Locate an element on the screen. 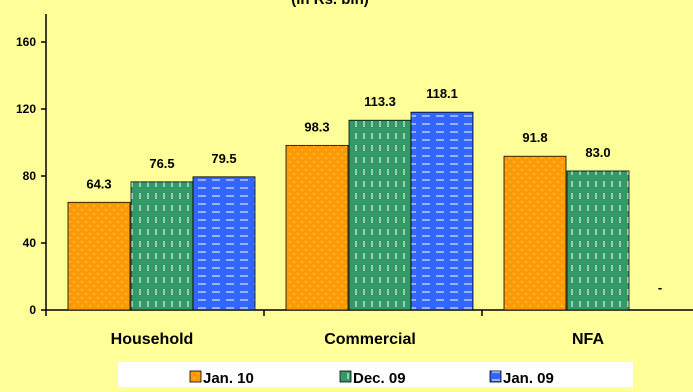 The image size is (693, 392). bar-jan-09-commercial is located at coordinates (442, 211).